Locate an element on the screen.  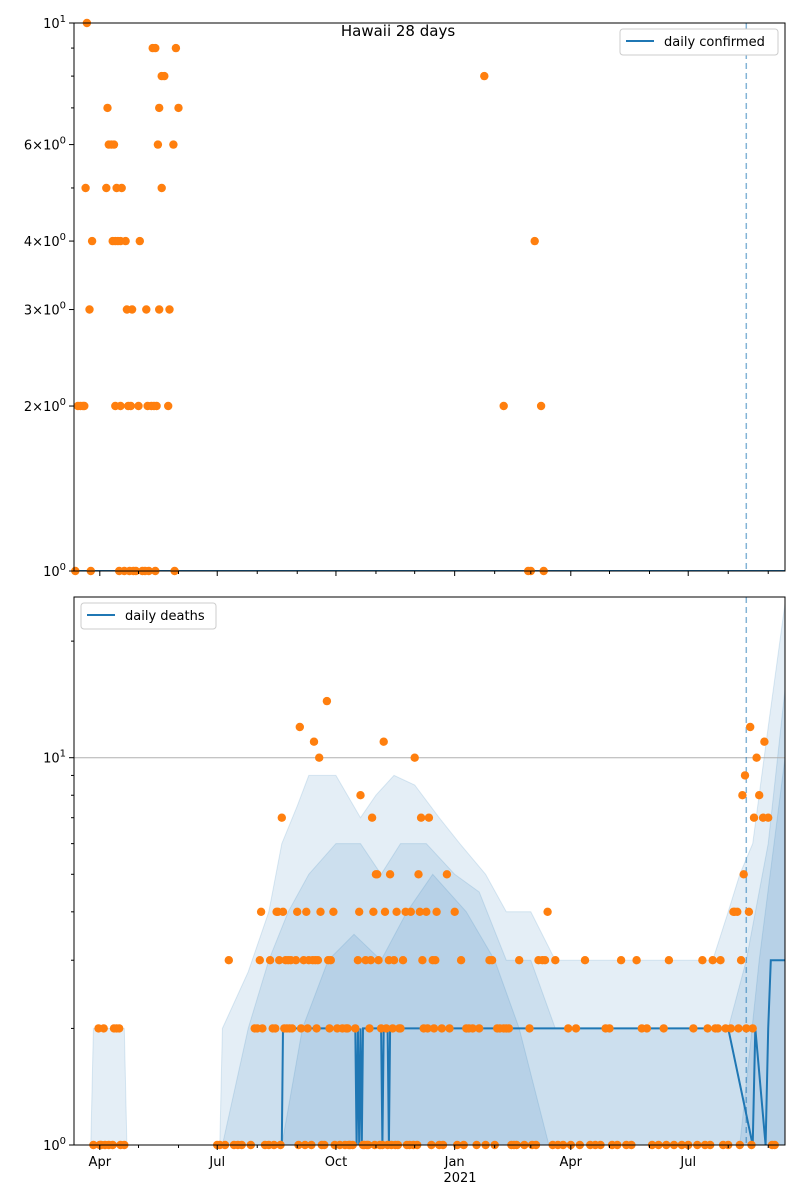
top-y-ticks: 100 2×100 3×100 4×100 6×100 101 is located at coordinates (49, 297).